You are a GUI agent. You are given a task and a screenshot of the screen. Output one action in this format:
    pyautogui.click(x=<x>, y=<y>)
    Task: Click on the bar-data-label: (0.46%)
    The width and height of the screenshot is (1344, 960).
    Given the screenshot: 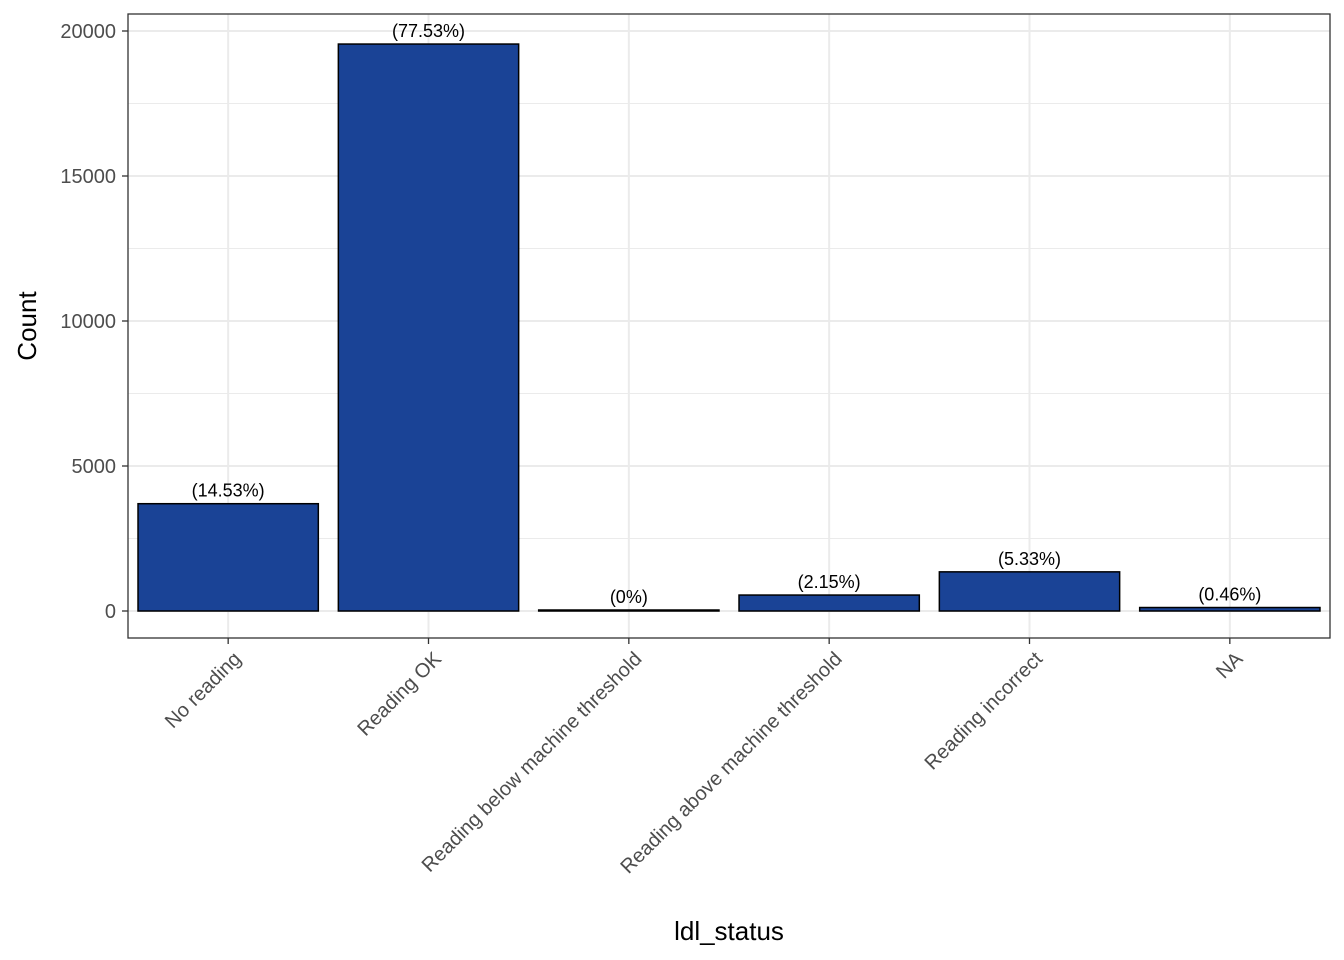 What is the action you would take?
    pyautogui.click(x=1229, y=595)
    